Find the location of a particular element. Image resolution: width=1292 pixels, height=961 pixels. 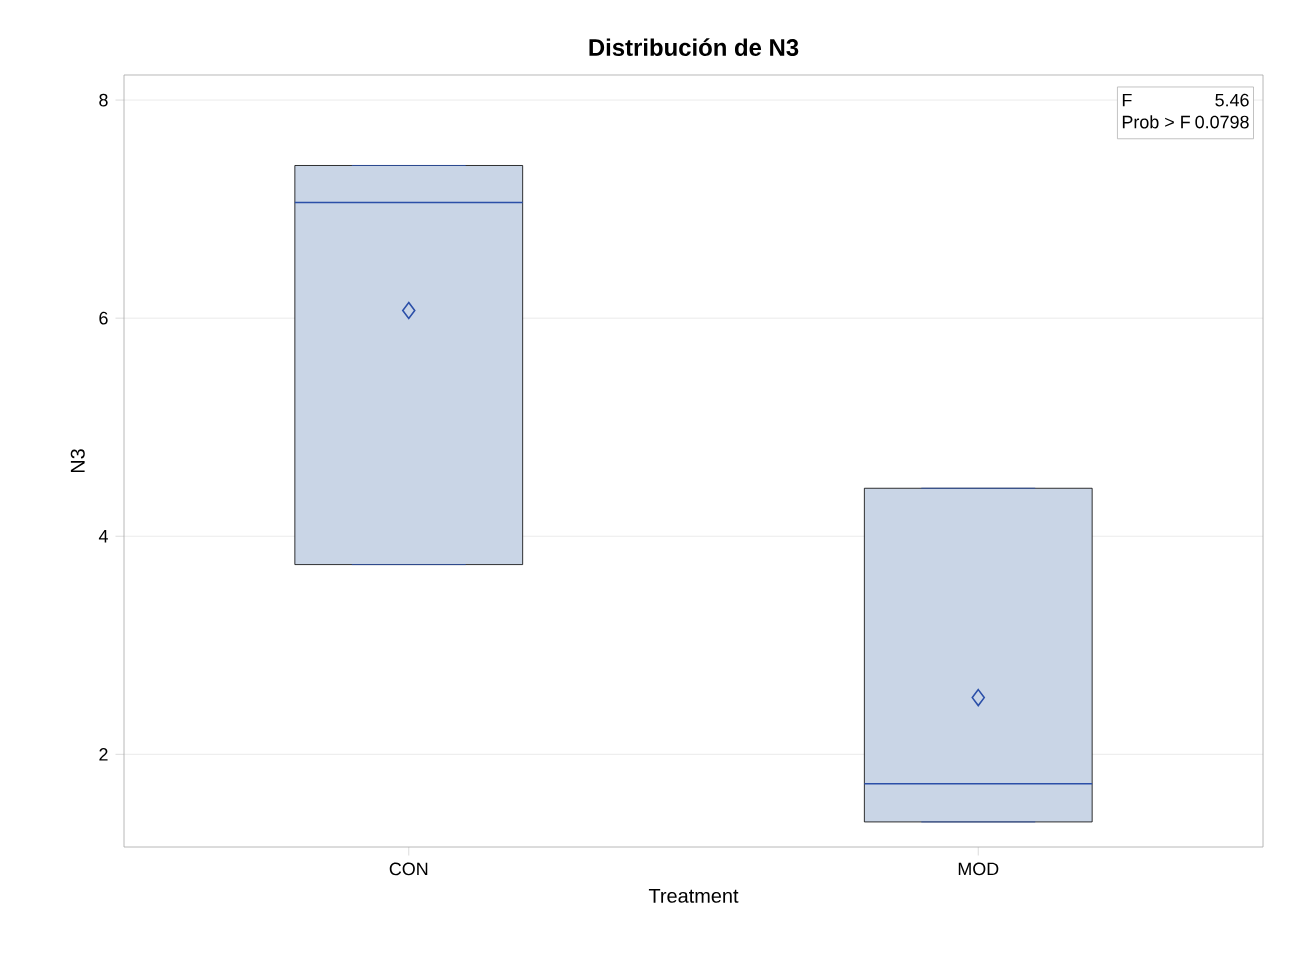

x-axis-title: Treatment is located at coordinates (693, 895).